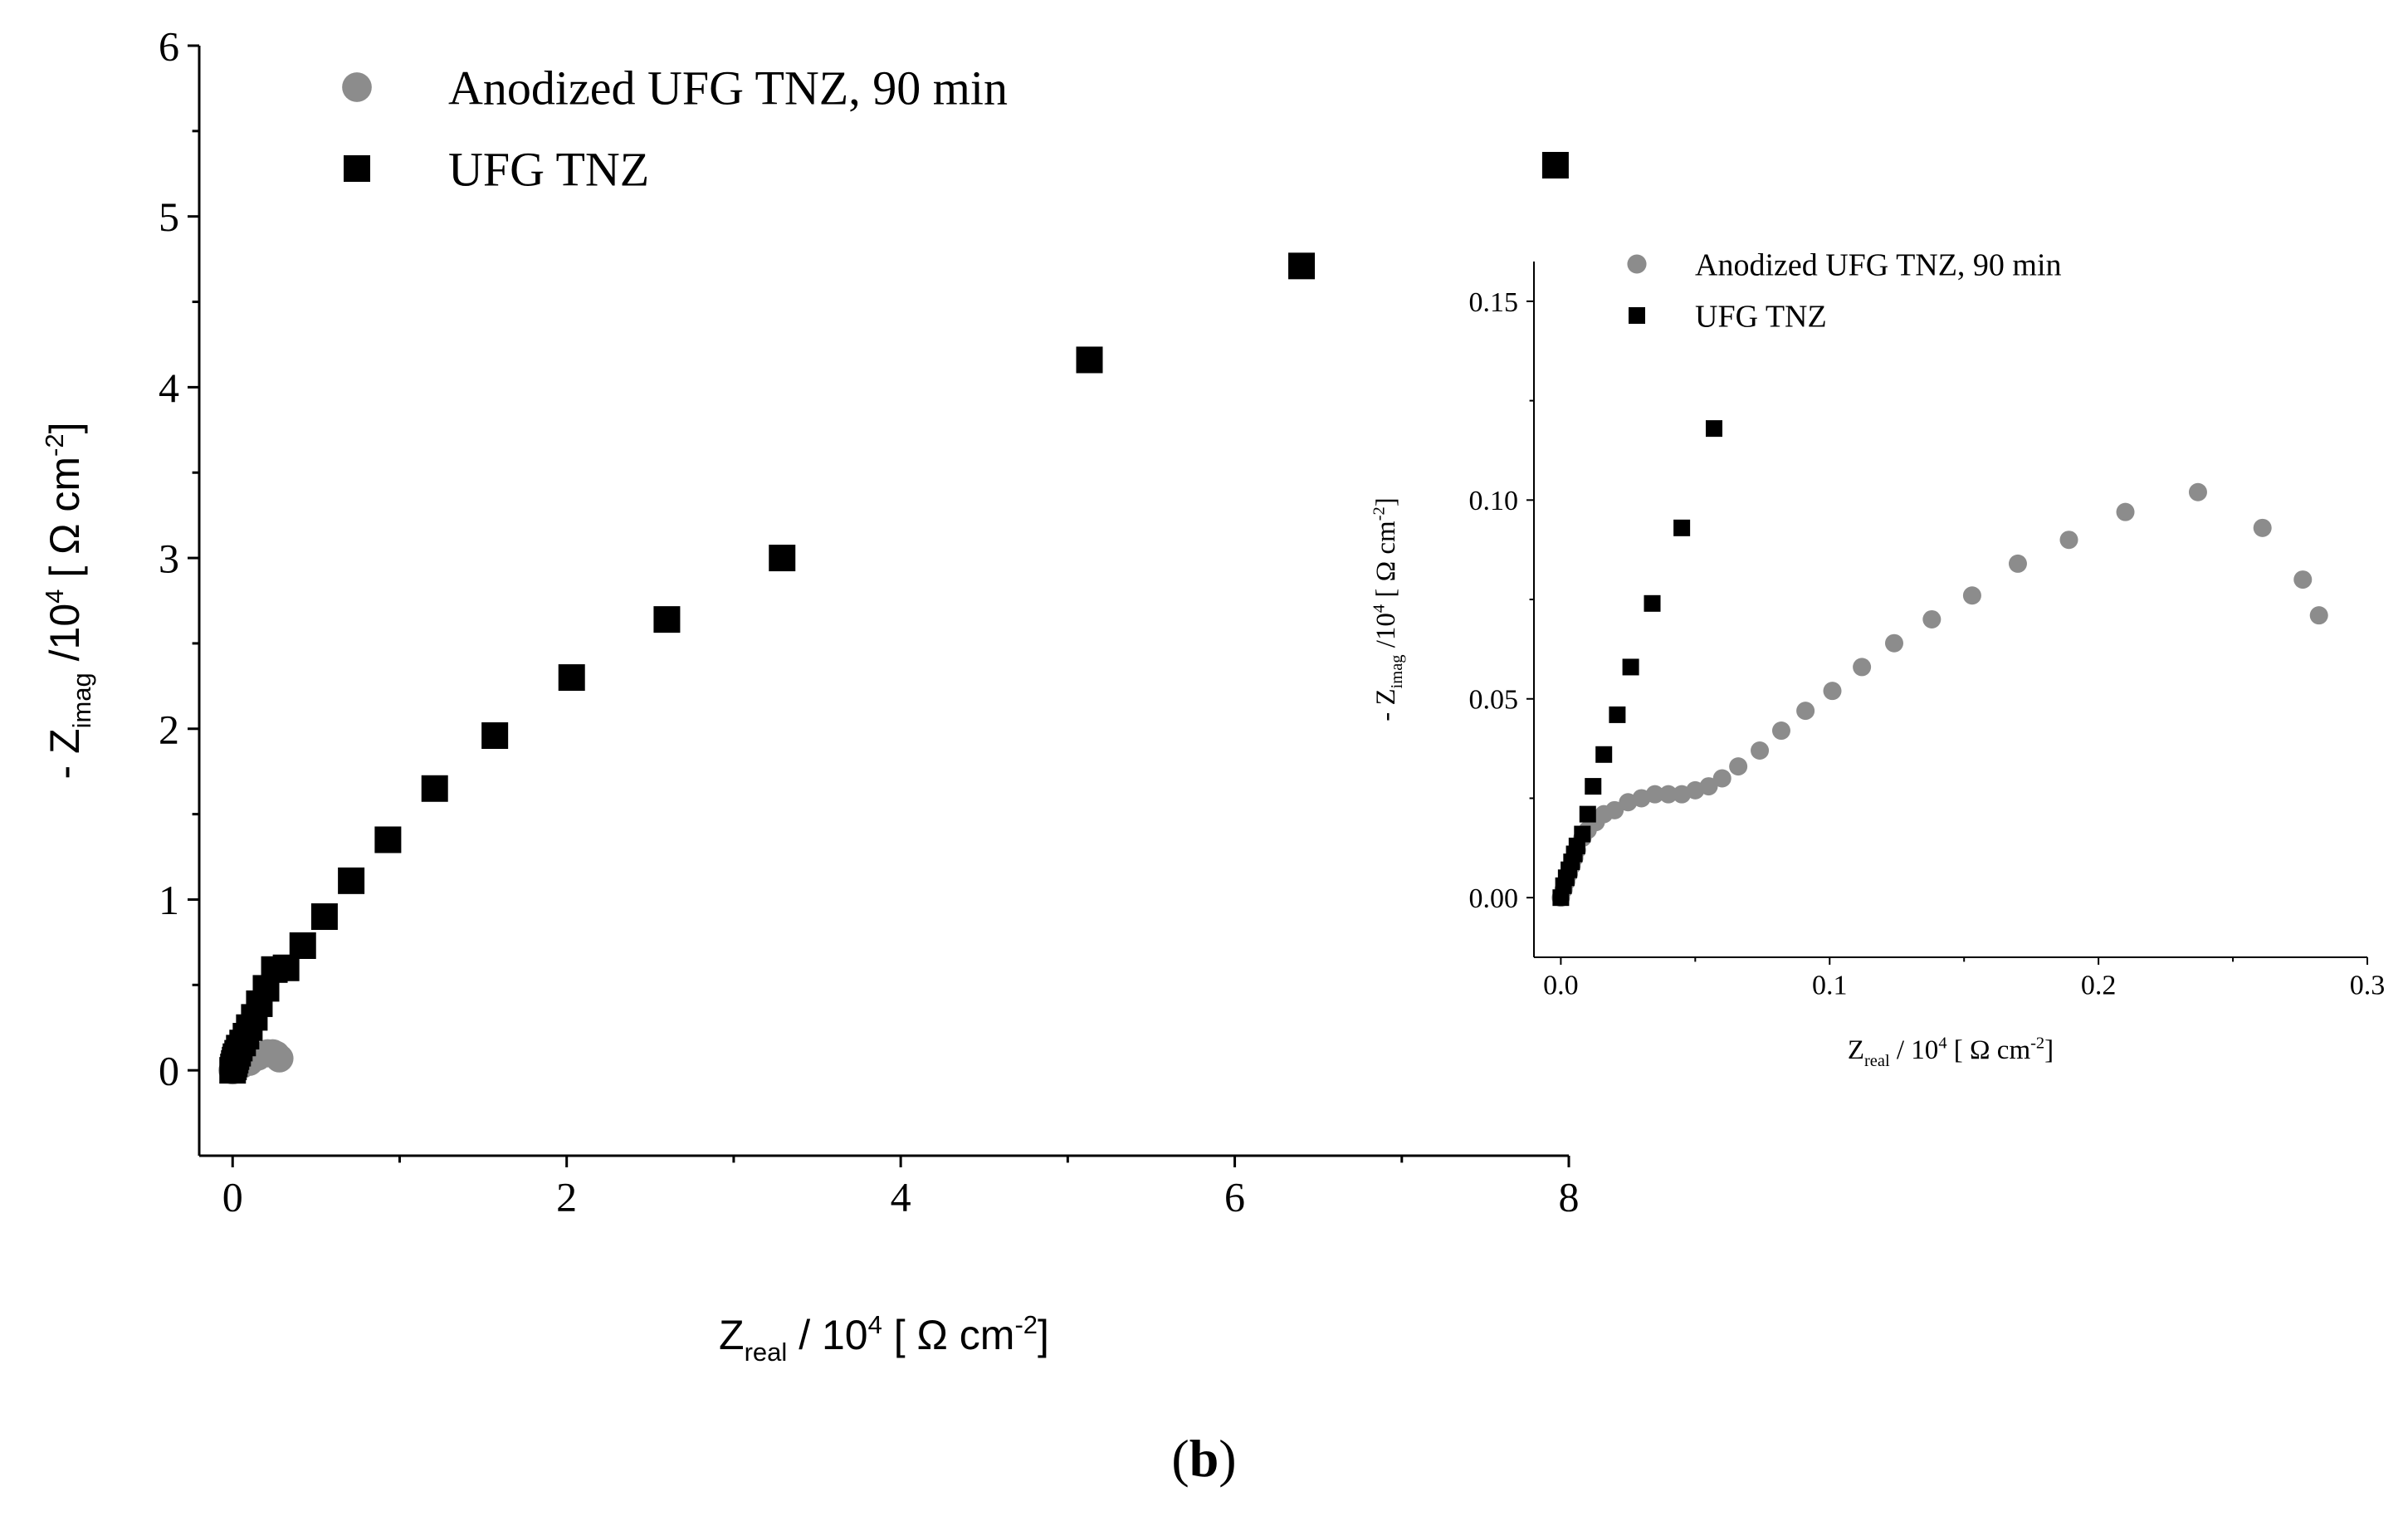 The height and width of the screenshot is (1526, 2408). What do you see at coordinates (65, 523) in the screenshot?
I see `main-y-label-unit: [ Ω cm` at bounding box center [65, 523].